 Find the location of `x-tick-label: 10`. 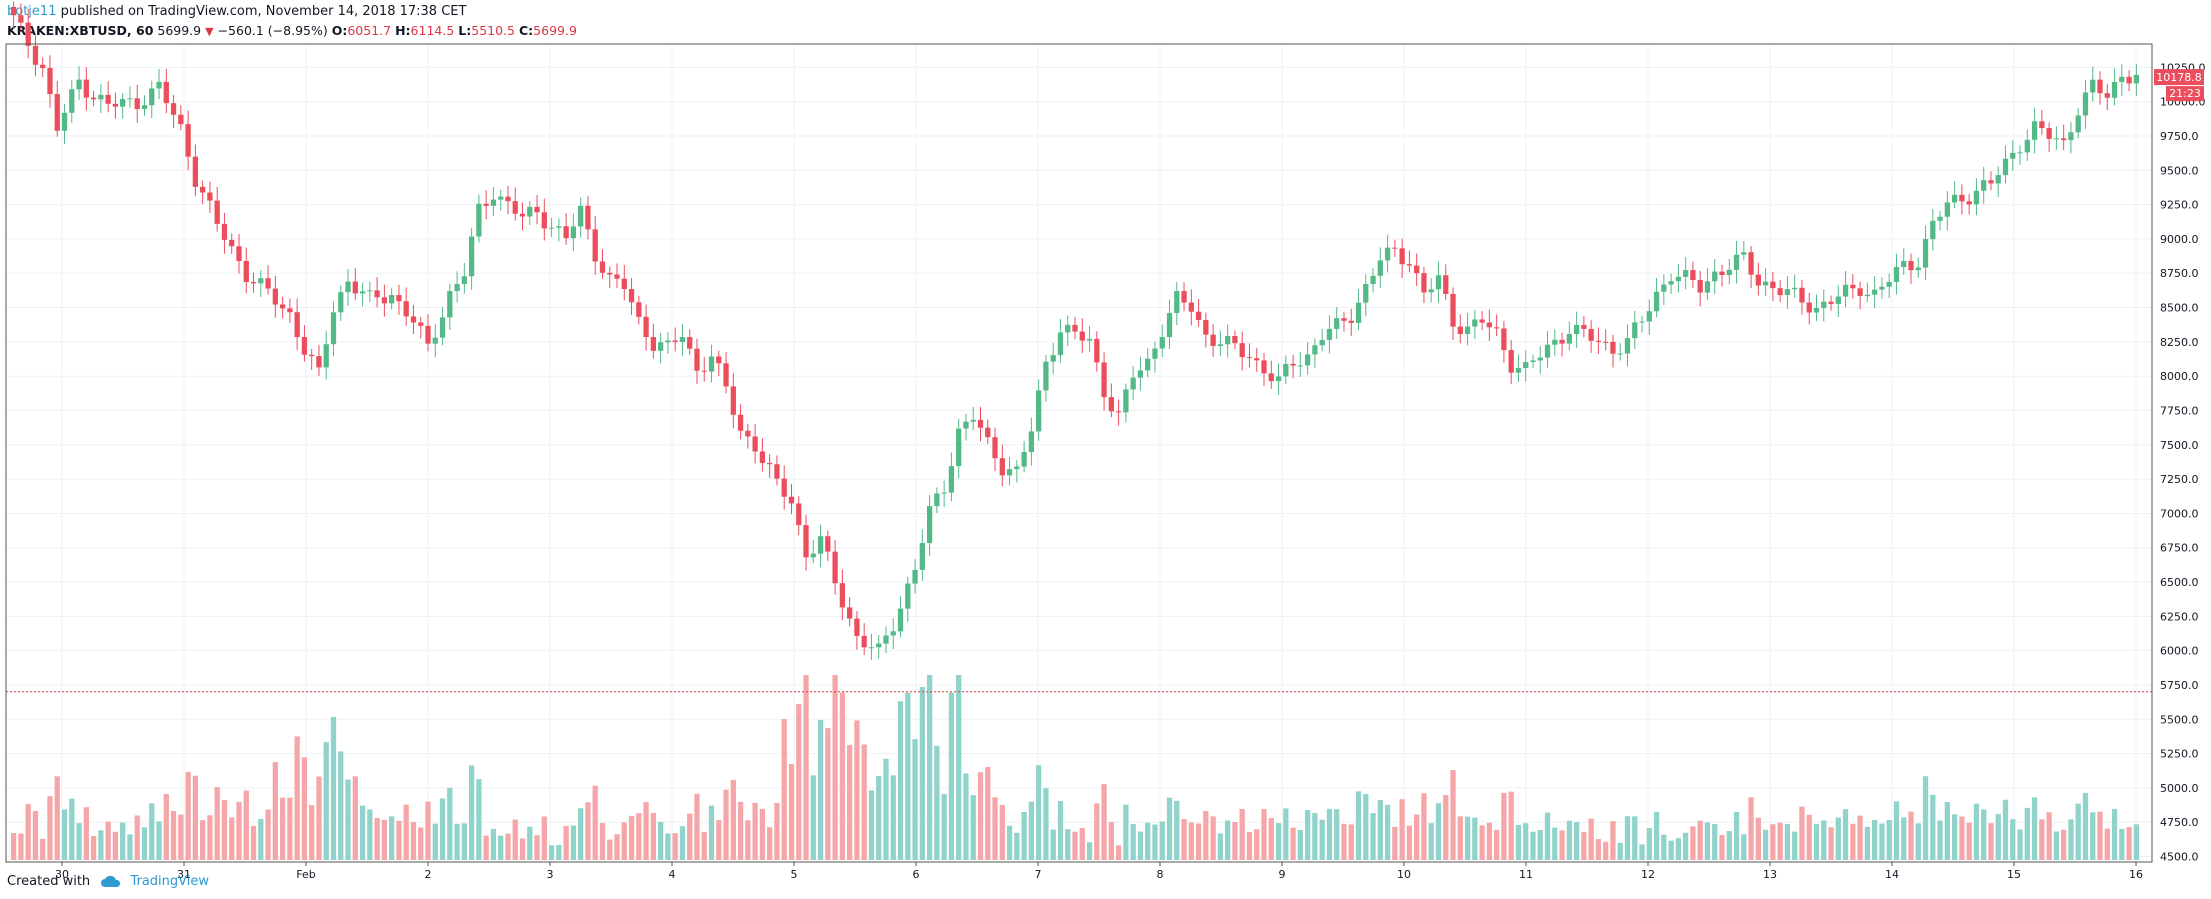

x-tick-label: 10 is located at coordinates (1404, 874).